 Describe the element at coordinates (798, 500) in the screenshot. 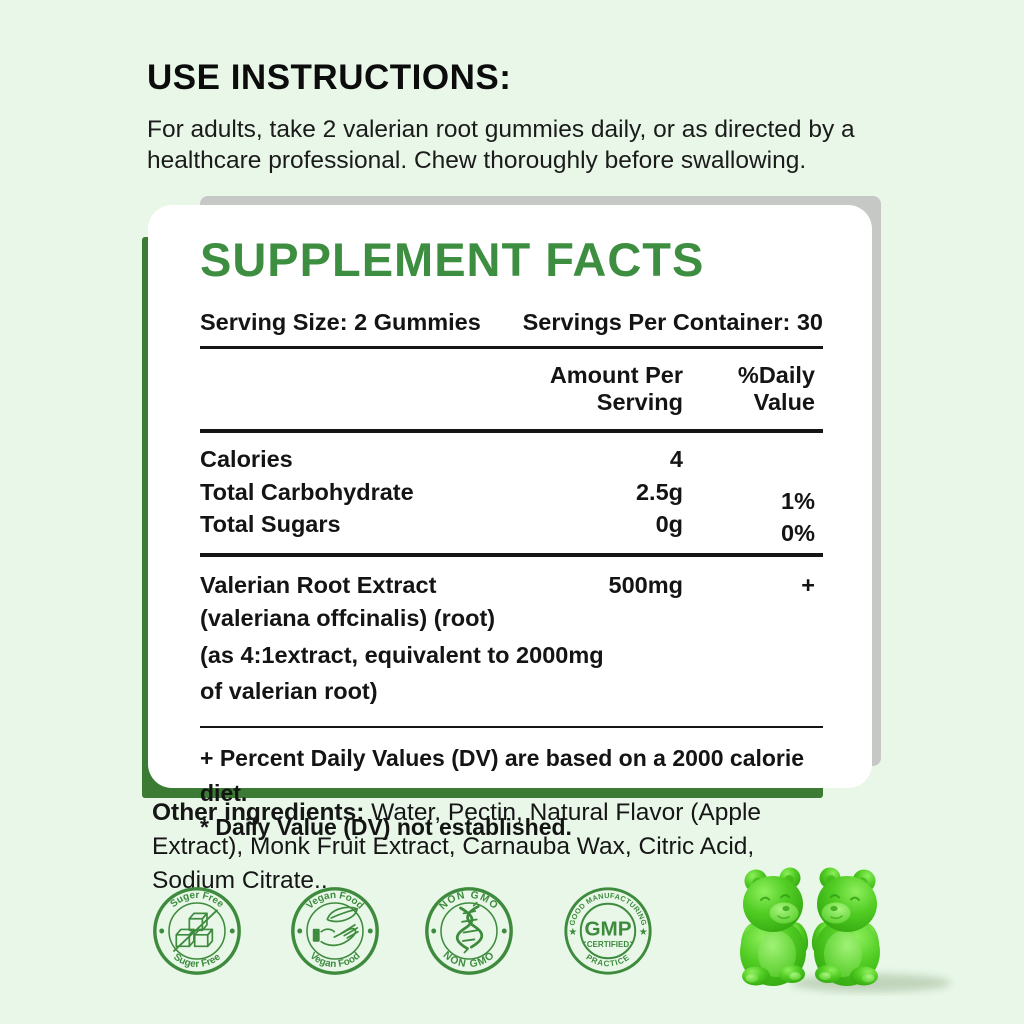

I see `nutrient-dv: 1%` at that location.